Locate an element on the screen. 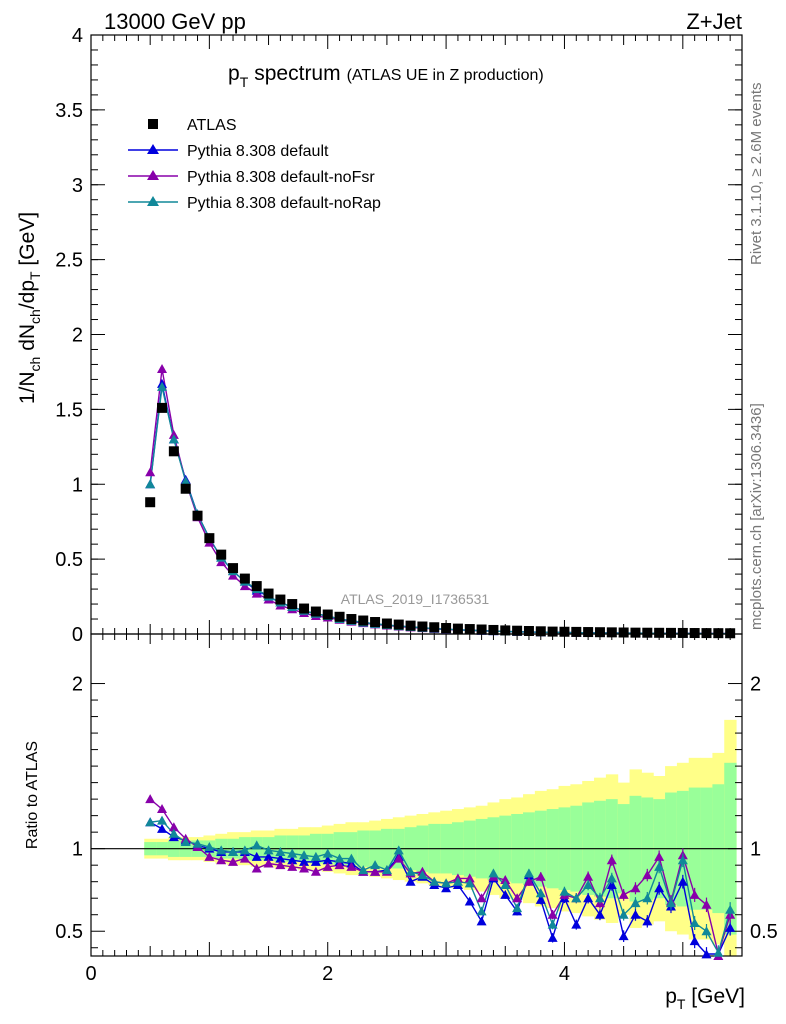  main-y-tick-label: 0 is located at coordinates (77, 635).